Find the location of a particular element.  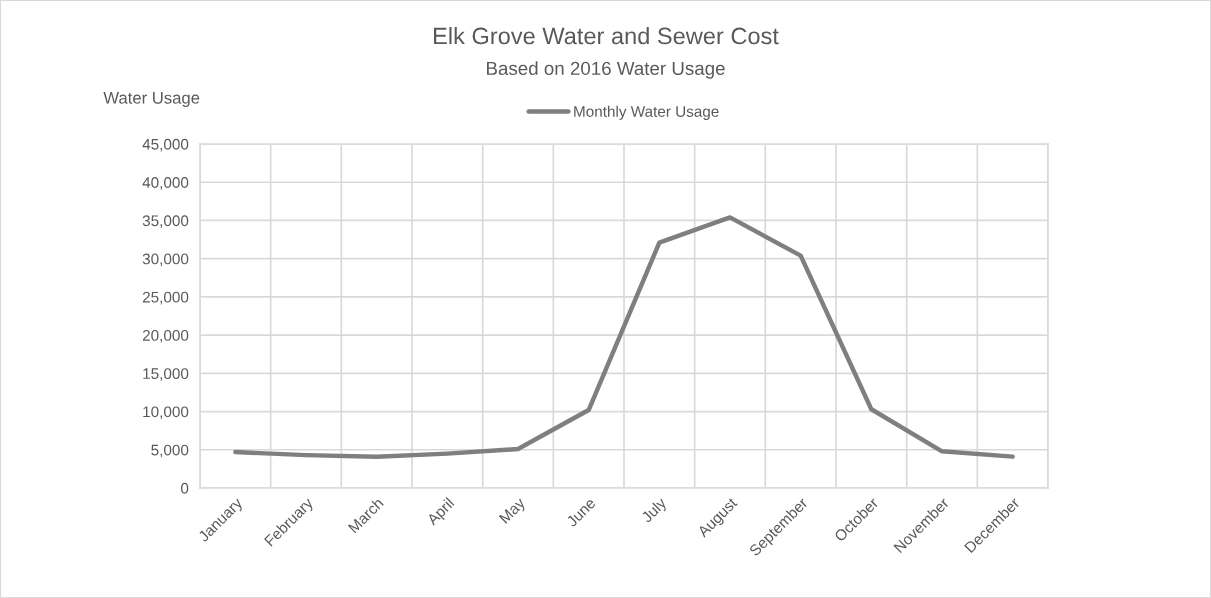

chart-subtitle: Based on 2016 Water Usage is located at coordinates (606, 70).